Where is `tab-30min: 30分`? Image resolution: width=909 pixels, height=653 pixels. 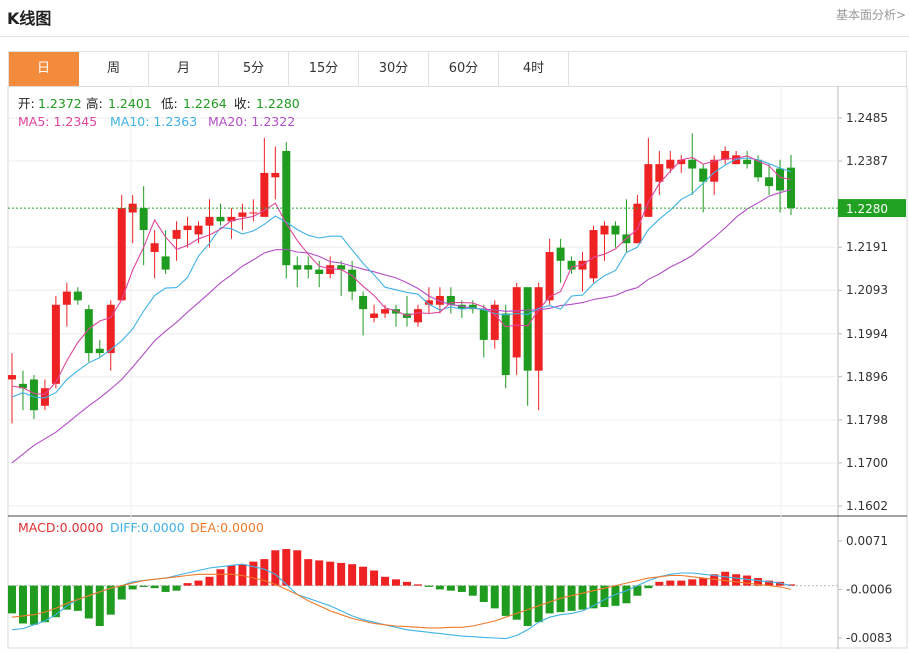
tab-30min: 30分 is located at coordinates (394, 69).